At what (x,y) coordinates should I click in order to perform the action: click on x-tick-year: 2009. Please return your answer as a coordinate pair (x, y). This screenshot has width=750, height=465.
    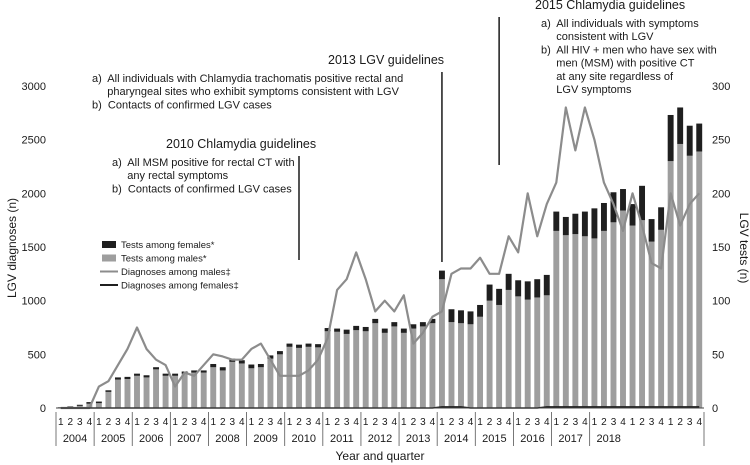
    Looking at the image, I should click on (265, 439).